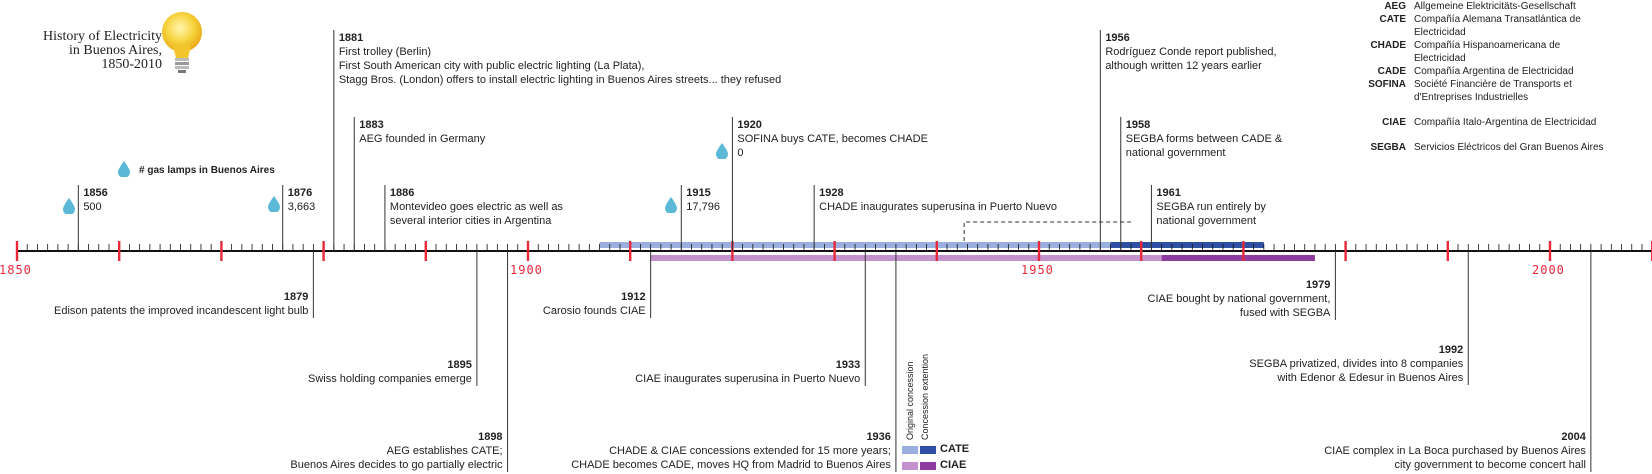  Describe the element at coordinates (207, 170) in the screenshot. I see `gas-lamps-label: # gas lamps in Buenos Aires` at that location.